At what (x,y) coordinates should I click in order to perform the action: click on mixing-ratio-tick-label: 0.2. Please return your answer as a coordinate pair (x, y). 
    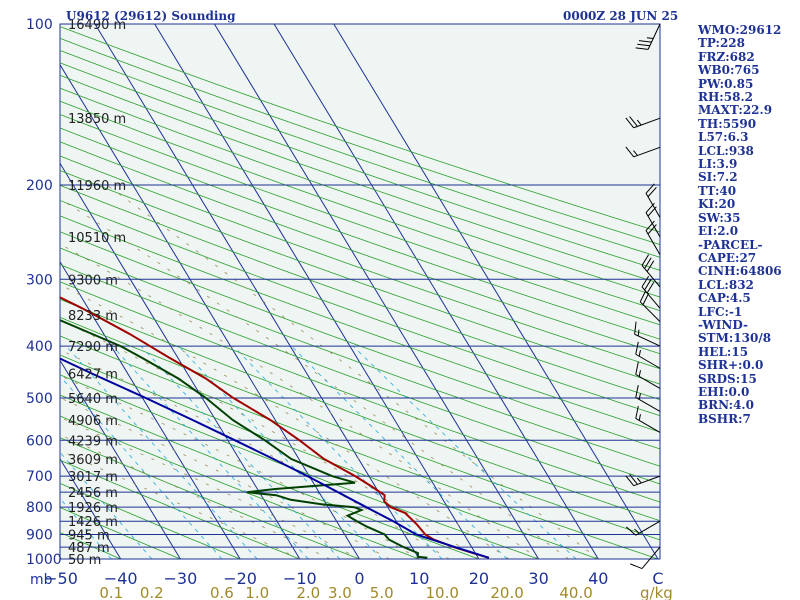
    Looking at the image, I should click on (152, 592).